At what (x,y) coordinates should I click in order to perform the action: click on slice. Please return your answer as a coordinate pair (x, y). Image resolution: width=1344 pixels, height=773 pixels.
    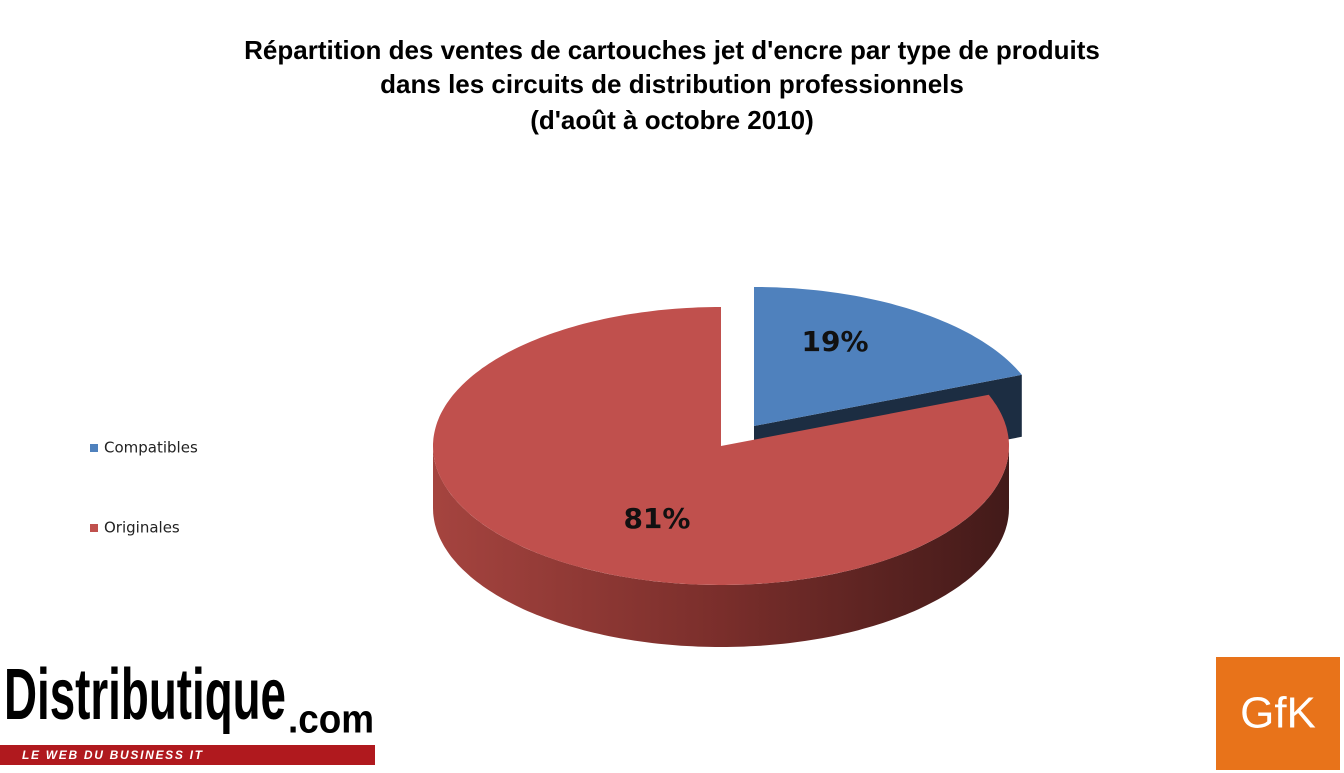
    Looking at the image, I should click on (888, 356).